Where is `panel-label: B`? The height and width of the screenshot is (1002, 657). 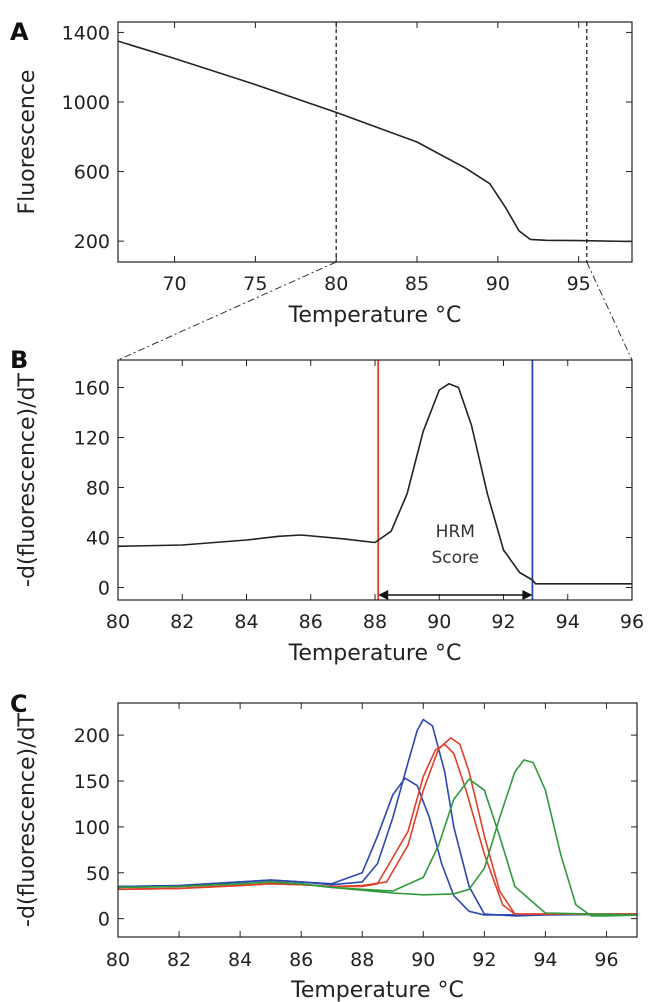
panel-label: B is located at coordinates (19, 360).